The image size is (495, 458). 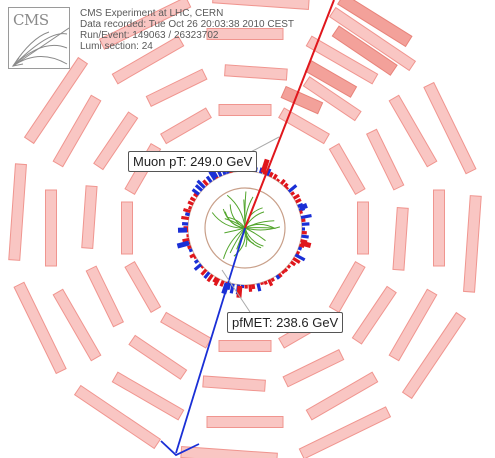 What do you see at coordinates (236, 291) in the screenshot?
I see `met-label-leader` at bounding box center [236, 291].